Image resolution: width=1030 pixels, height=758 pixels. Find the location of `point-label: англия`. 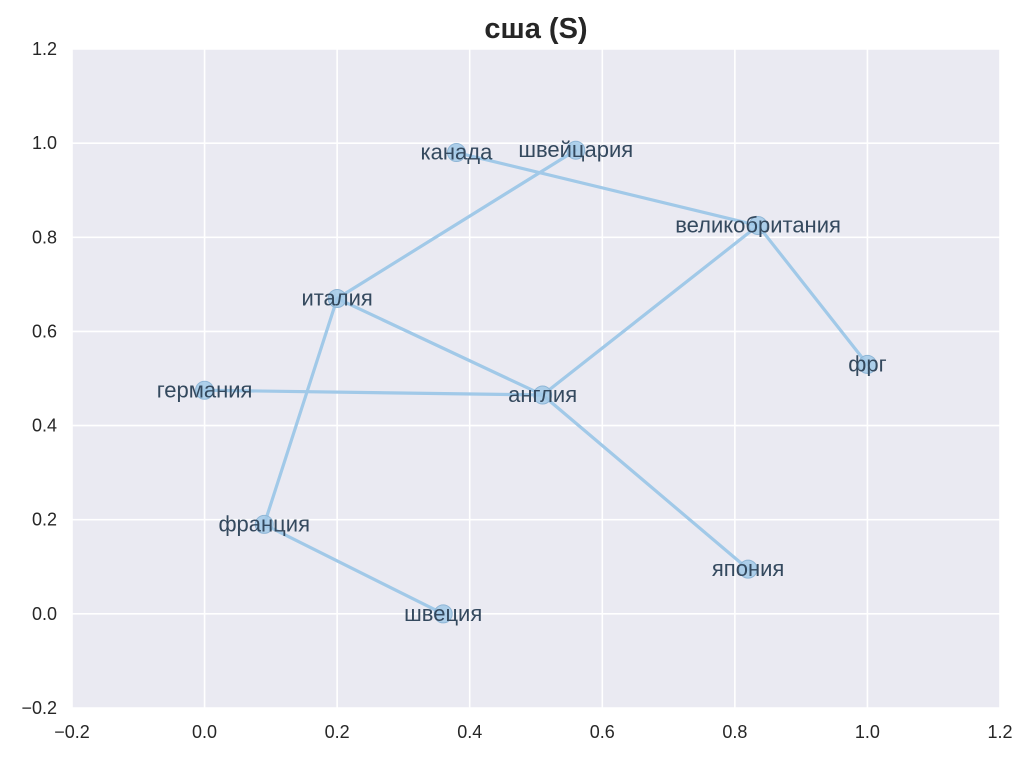

point-label: англия is located at coordinates (542, 394).